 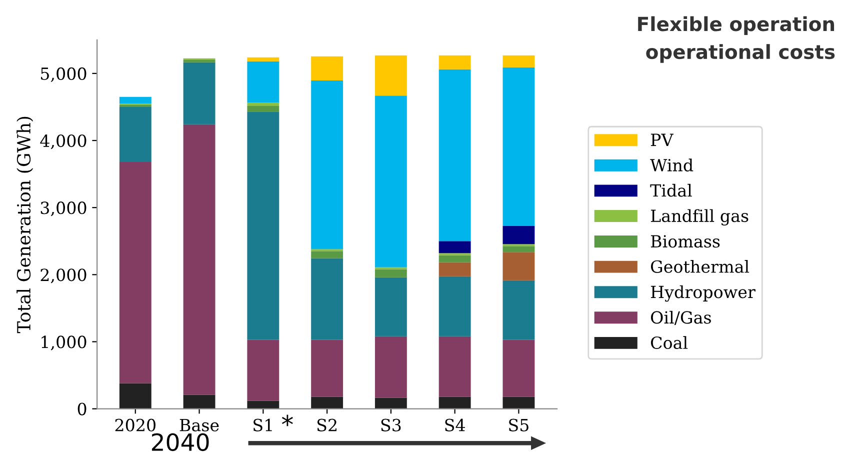 I want to click on x-tick-label: Base, so click(x=199, y=425).